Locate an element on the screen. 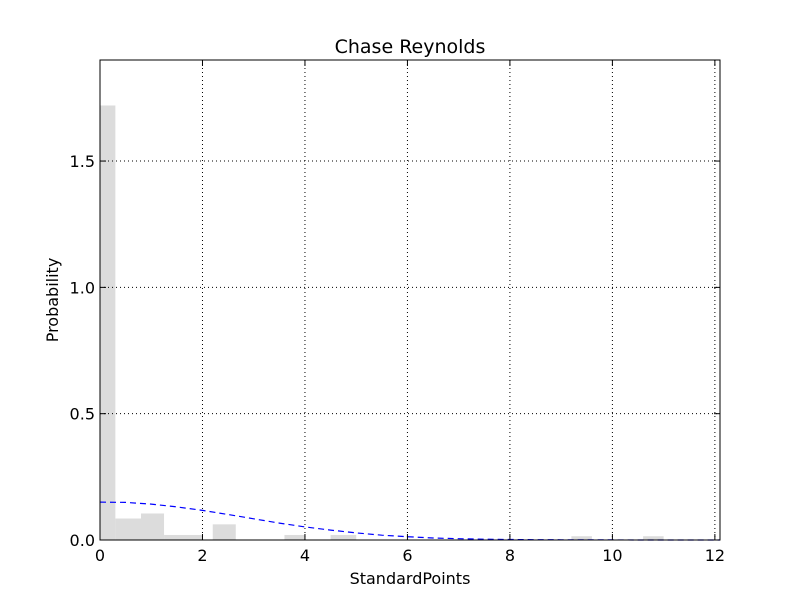  y-tick-label-2: 1.0 is located at coordinates (82, 287).